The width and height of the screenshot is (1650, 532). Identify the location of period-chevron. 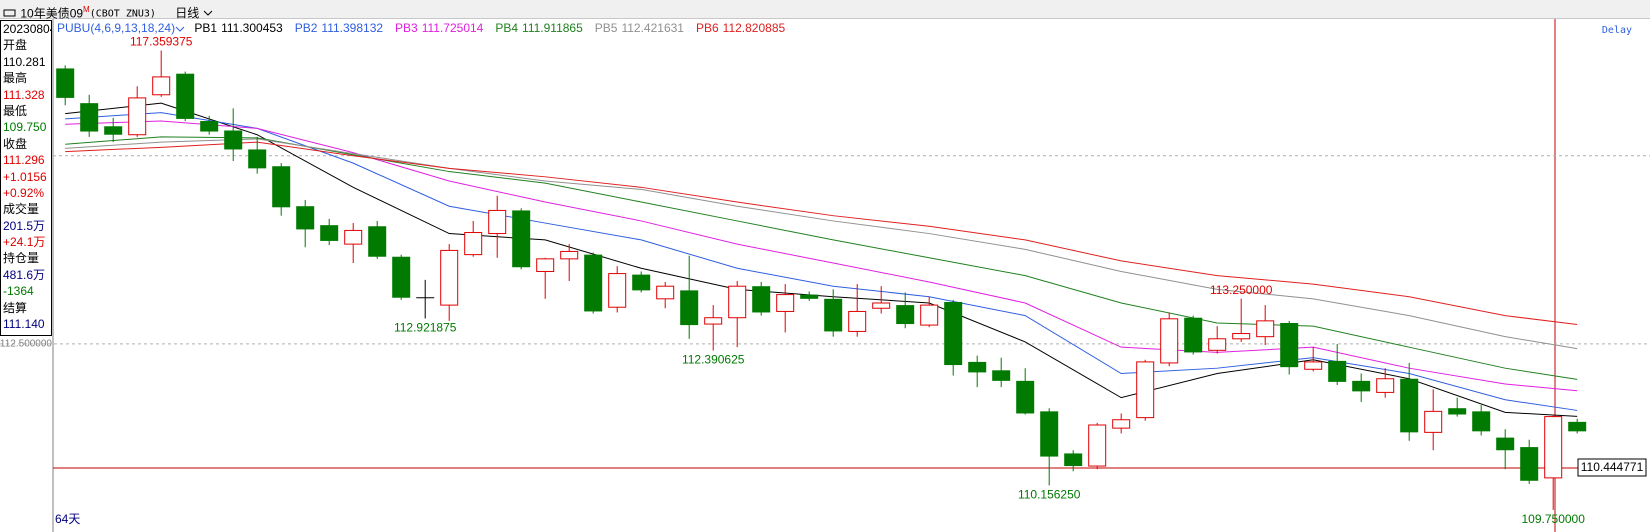
(208, 13).